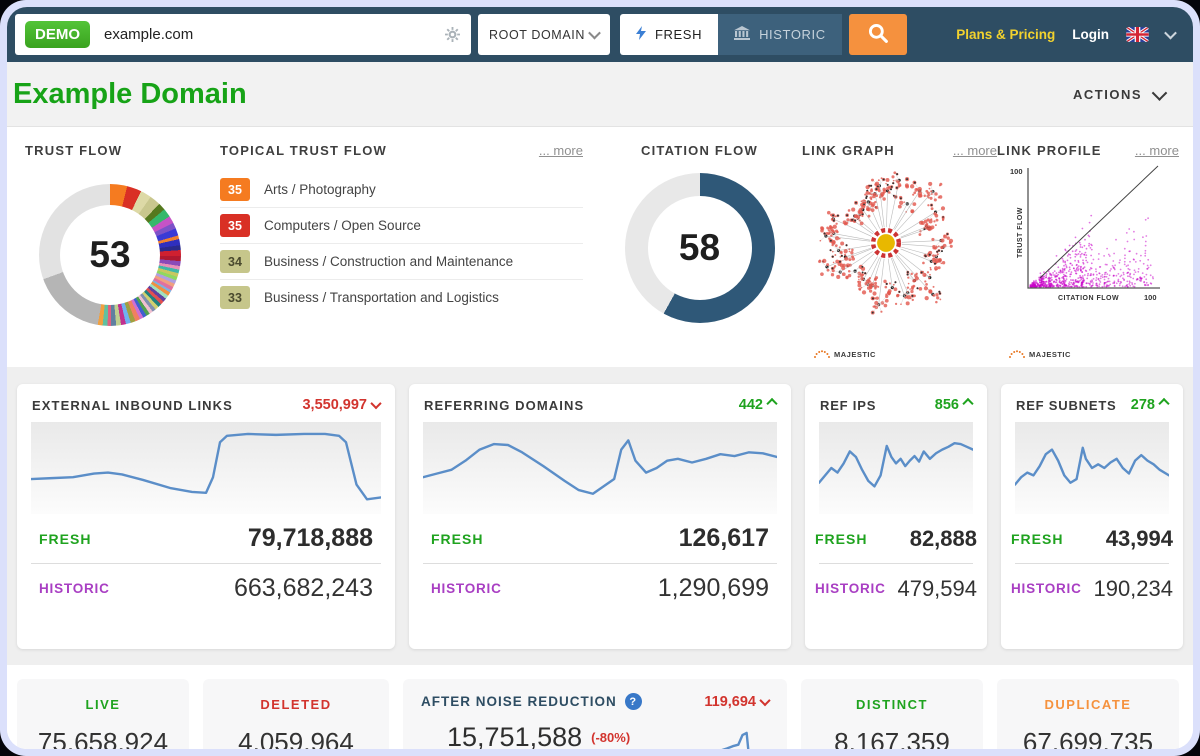 The width and height of the screenshot is (1200, 756). I want to click on topbar-right: Plans & Pricing Login, so click(1069, 34).